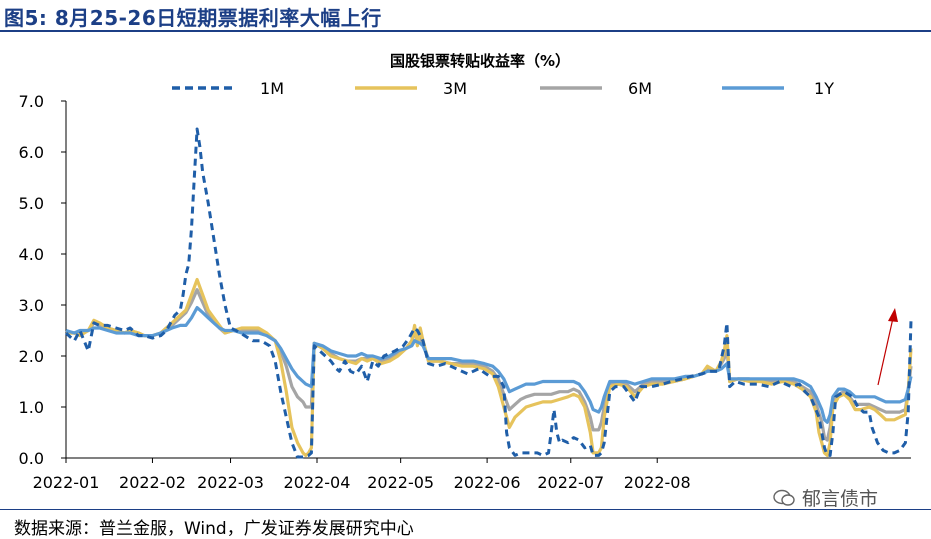  What do you see at coordinates (657, 482) in the screenshot?
I see `x-tick-label: 2022-08` at bounding box center [657, 482].